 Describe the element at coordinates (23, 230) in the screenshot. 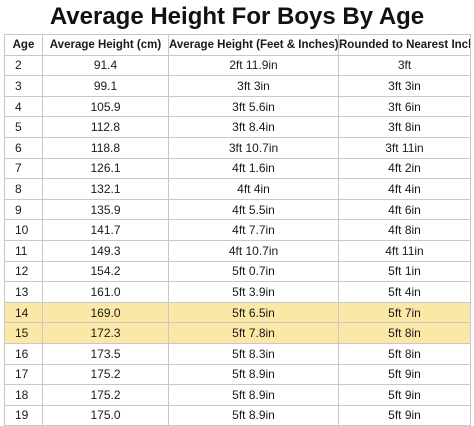

I see `age-cell: 10` at that location.